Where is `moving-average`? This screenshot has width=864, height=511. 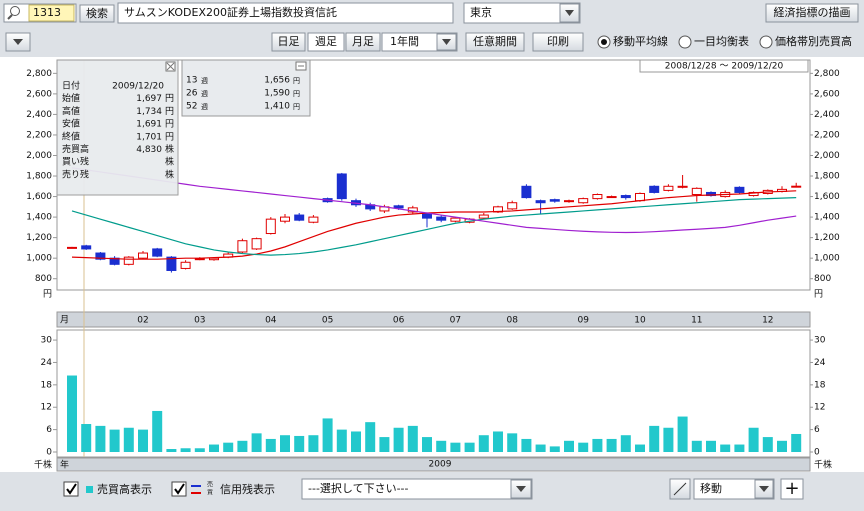 moving-average is located at coordinates (434, 200).